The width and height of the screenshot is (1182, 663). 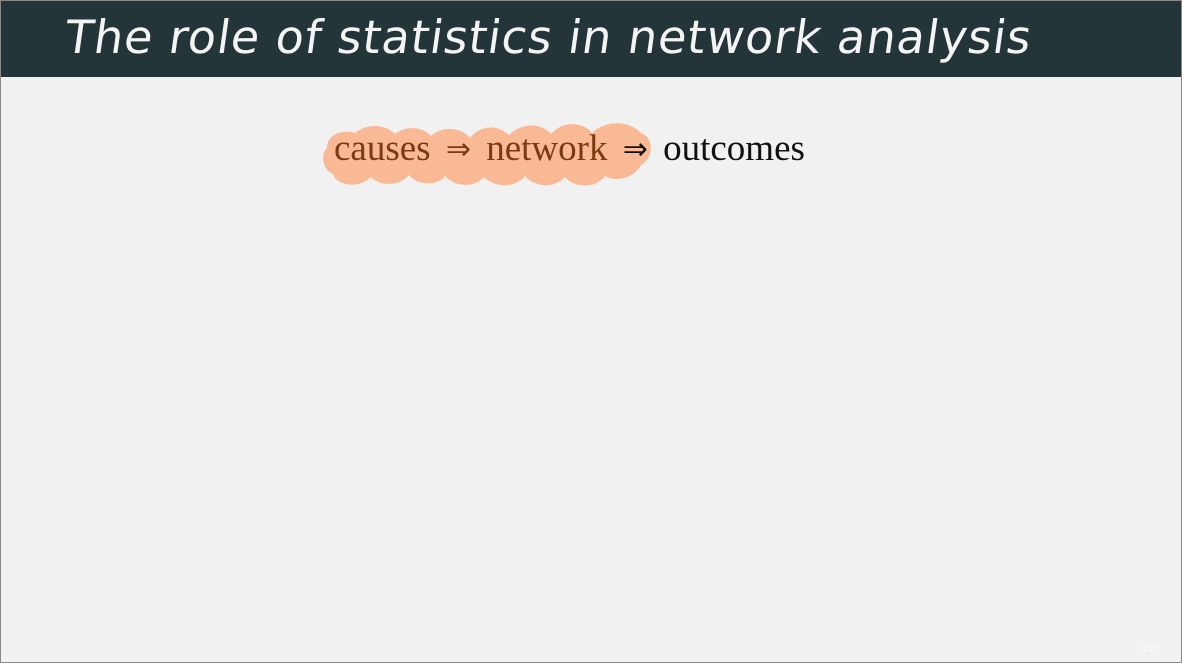 I want to click on causal-equation: causes ⇒ network ⇒ outcomes, so click(x=569, y=152).